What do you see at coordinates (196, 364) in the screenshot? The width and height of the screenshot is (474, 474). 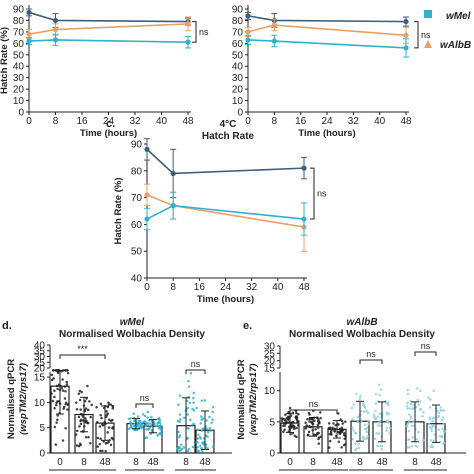 I see `panel-d-significance-label: ns` at bounding box center [196, 364].